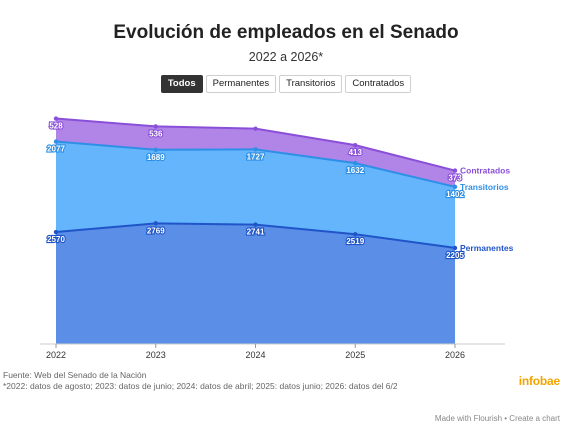 This screenshot has height=429, width=572. Describe the element at coordinates (56, 355) in the screenshot. I see `x-tick-label: 2022` at that location.